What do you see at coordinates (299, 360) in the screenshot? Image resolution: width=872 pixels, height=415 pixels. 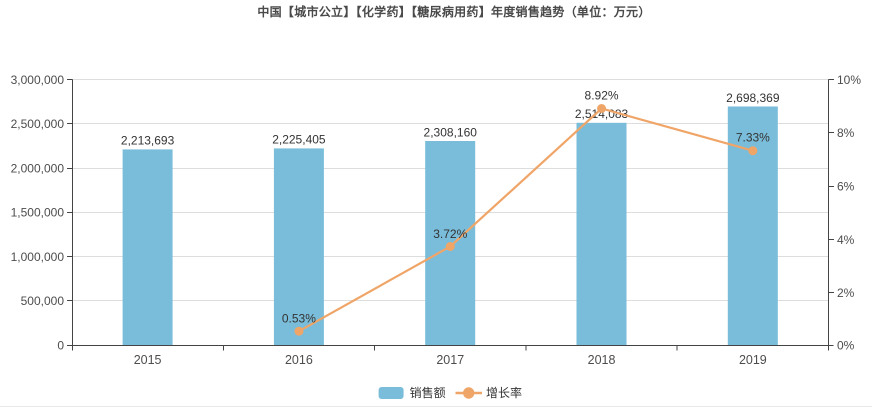 I see `svg-text: 2016` at bounding box center [299, 360].